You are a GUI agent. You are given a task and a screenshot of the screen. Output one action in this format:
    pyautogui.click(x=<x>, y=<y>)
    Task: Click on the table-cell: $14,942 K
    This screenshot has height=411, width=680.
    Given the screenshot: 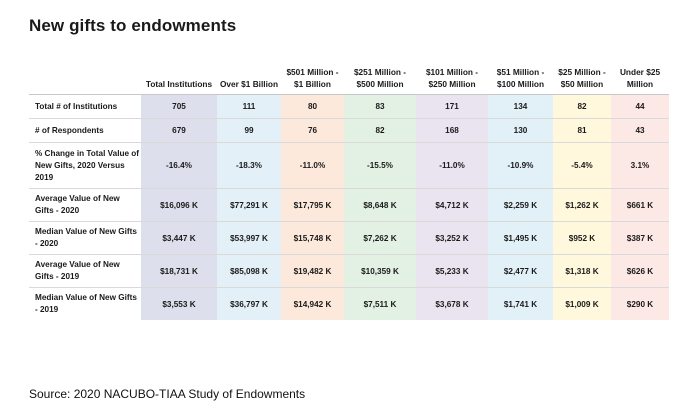 What is the action you would take?
    pyautogui.click(x=312, y=303)
    